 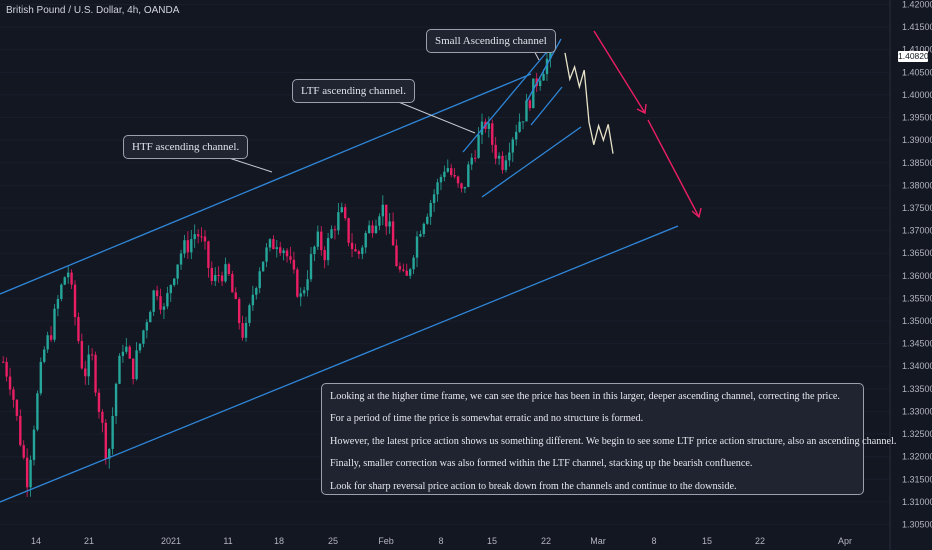 I want to click on x-tick-label: 2021, so click(x=171, y=541).